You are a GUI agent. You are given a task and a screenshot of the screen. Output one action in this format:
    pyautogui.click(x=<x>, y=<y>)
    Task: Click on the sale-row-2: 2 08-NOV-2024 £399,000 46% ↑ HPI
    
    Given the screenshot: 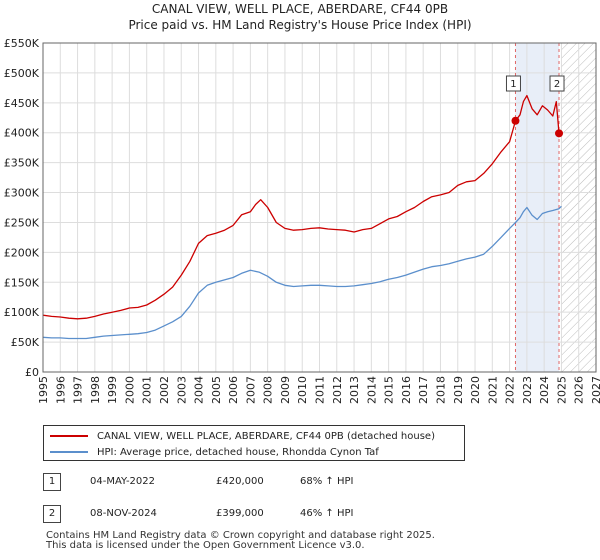 What is the action you would take?
    pyautogui.click(x=253, y=515)
    